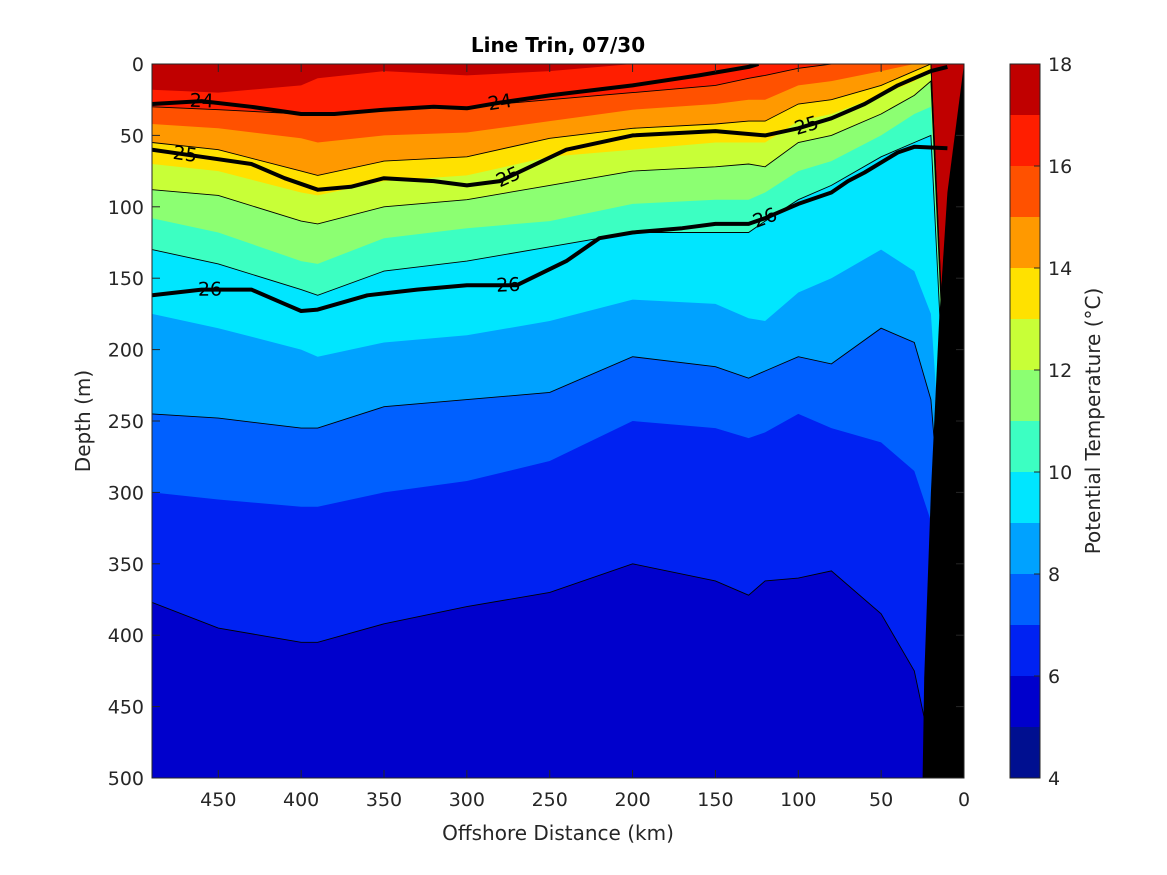  Describe the element at coordinates (126, 636) in the screenshot. I see `y-tick-label: 400` at that location.